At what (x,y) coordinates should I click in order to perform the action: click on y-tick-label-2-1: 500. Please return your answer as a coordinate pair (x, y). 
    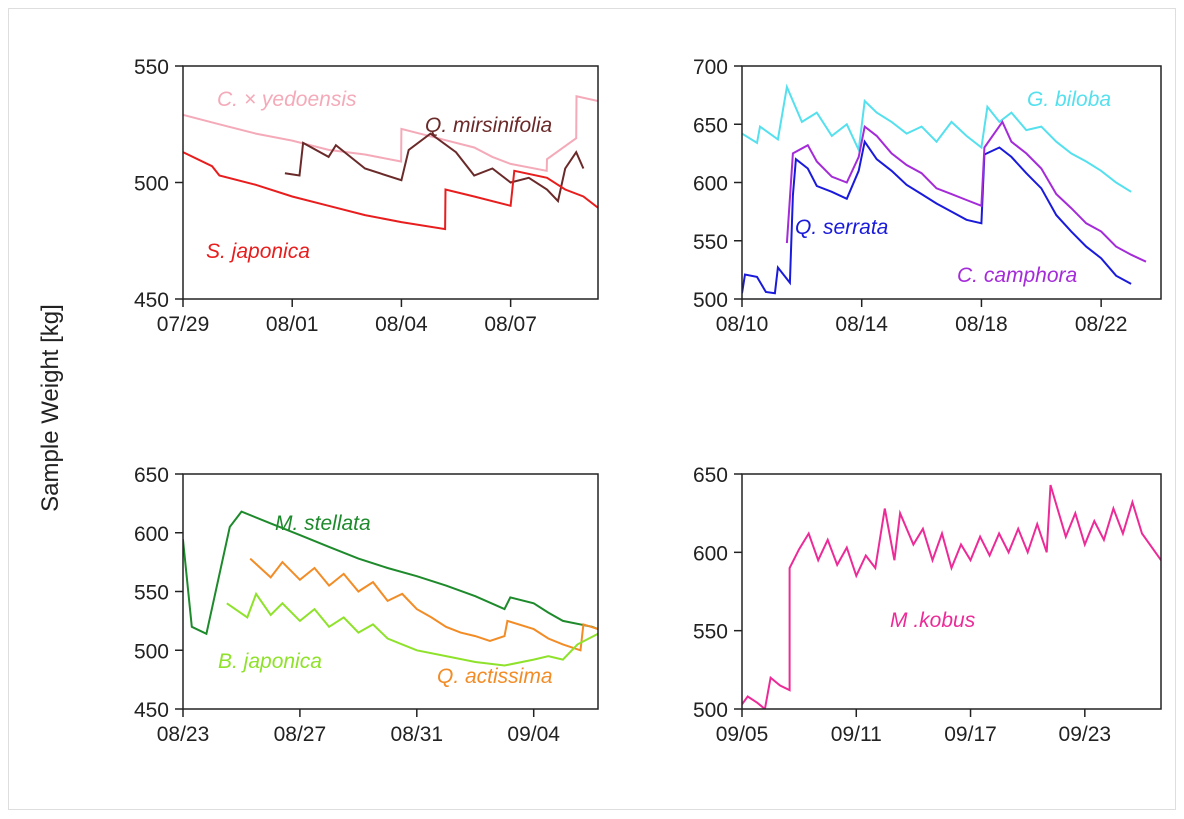
    Looking at the image, I should click on (151, 651).